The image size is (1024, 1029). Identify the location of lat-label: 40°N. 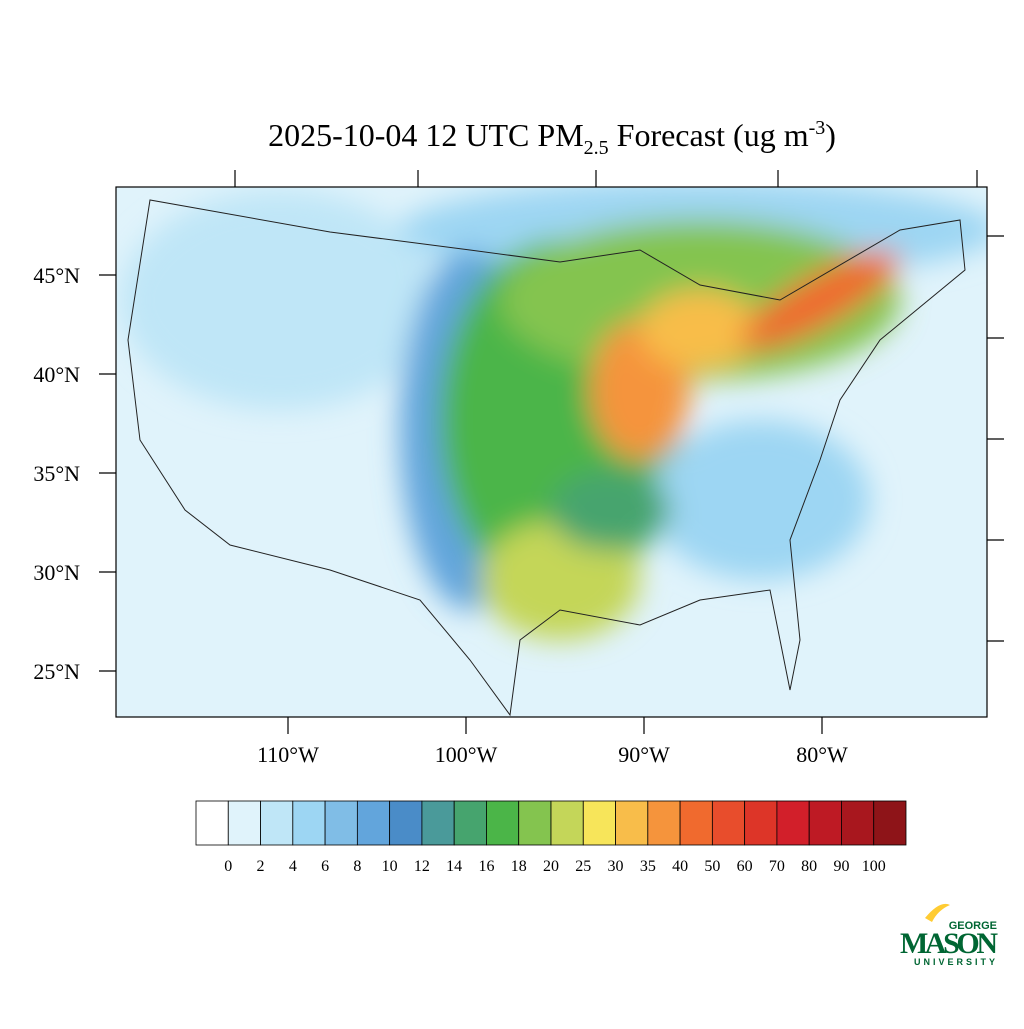
(56, 374).